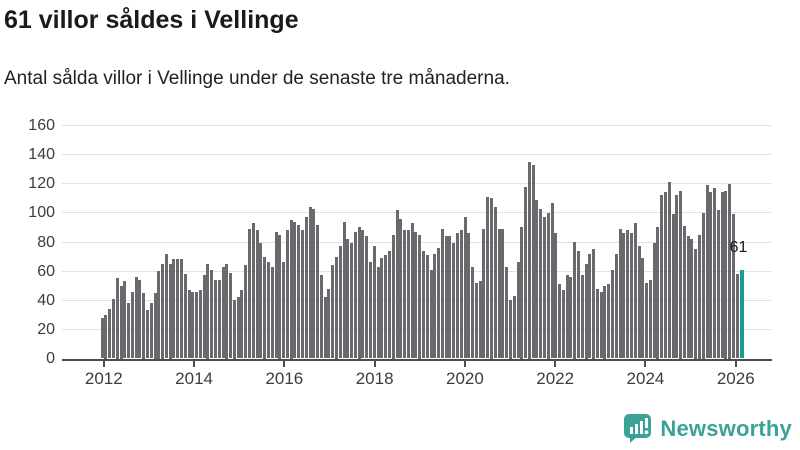 This screenshot has width=800, height=450. I want to click on y-tick-label: 20, so click(46, 329).